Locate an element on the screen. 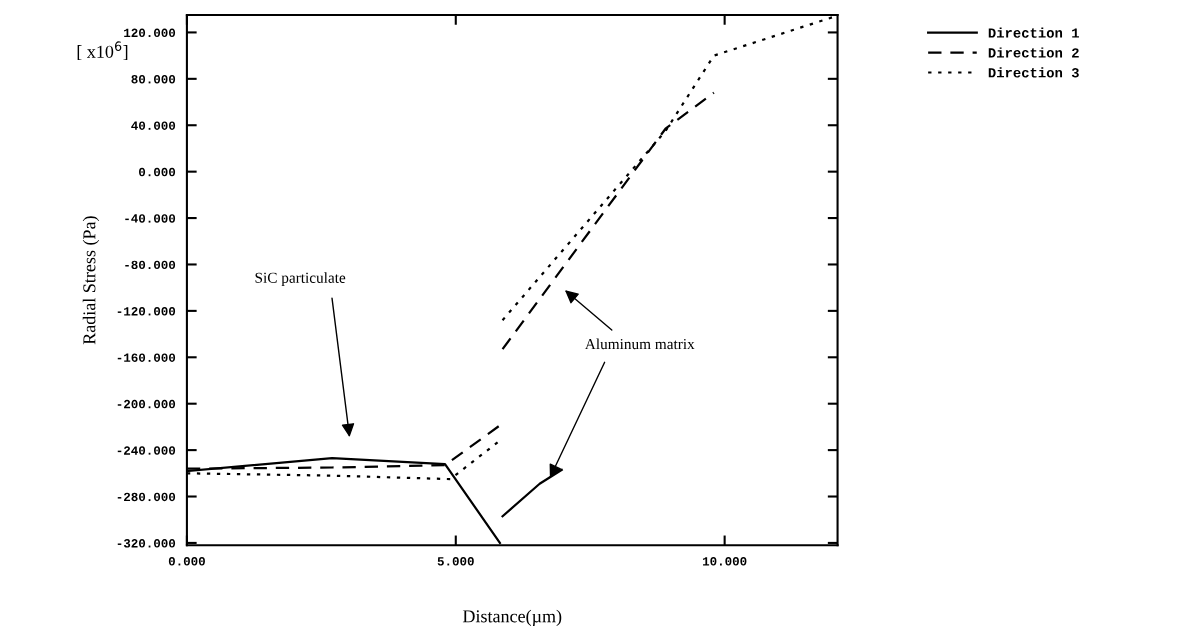 This screenshot has width=1183, height=626. legend-label: Direction 2 is located at coordinates (1033, 52).